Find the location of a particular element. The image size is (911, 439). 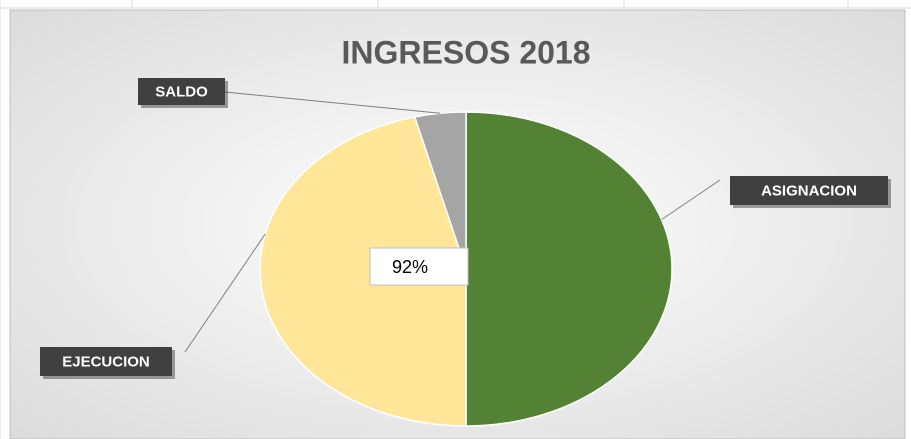

chart-title: INGRESOS 2018 is located at coordinates (466, 52).